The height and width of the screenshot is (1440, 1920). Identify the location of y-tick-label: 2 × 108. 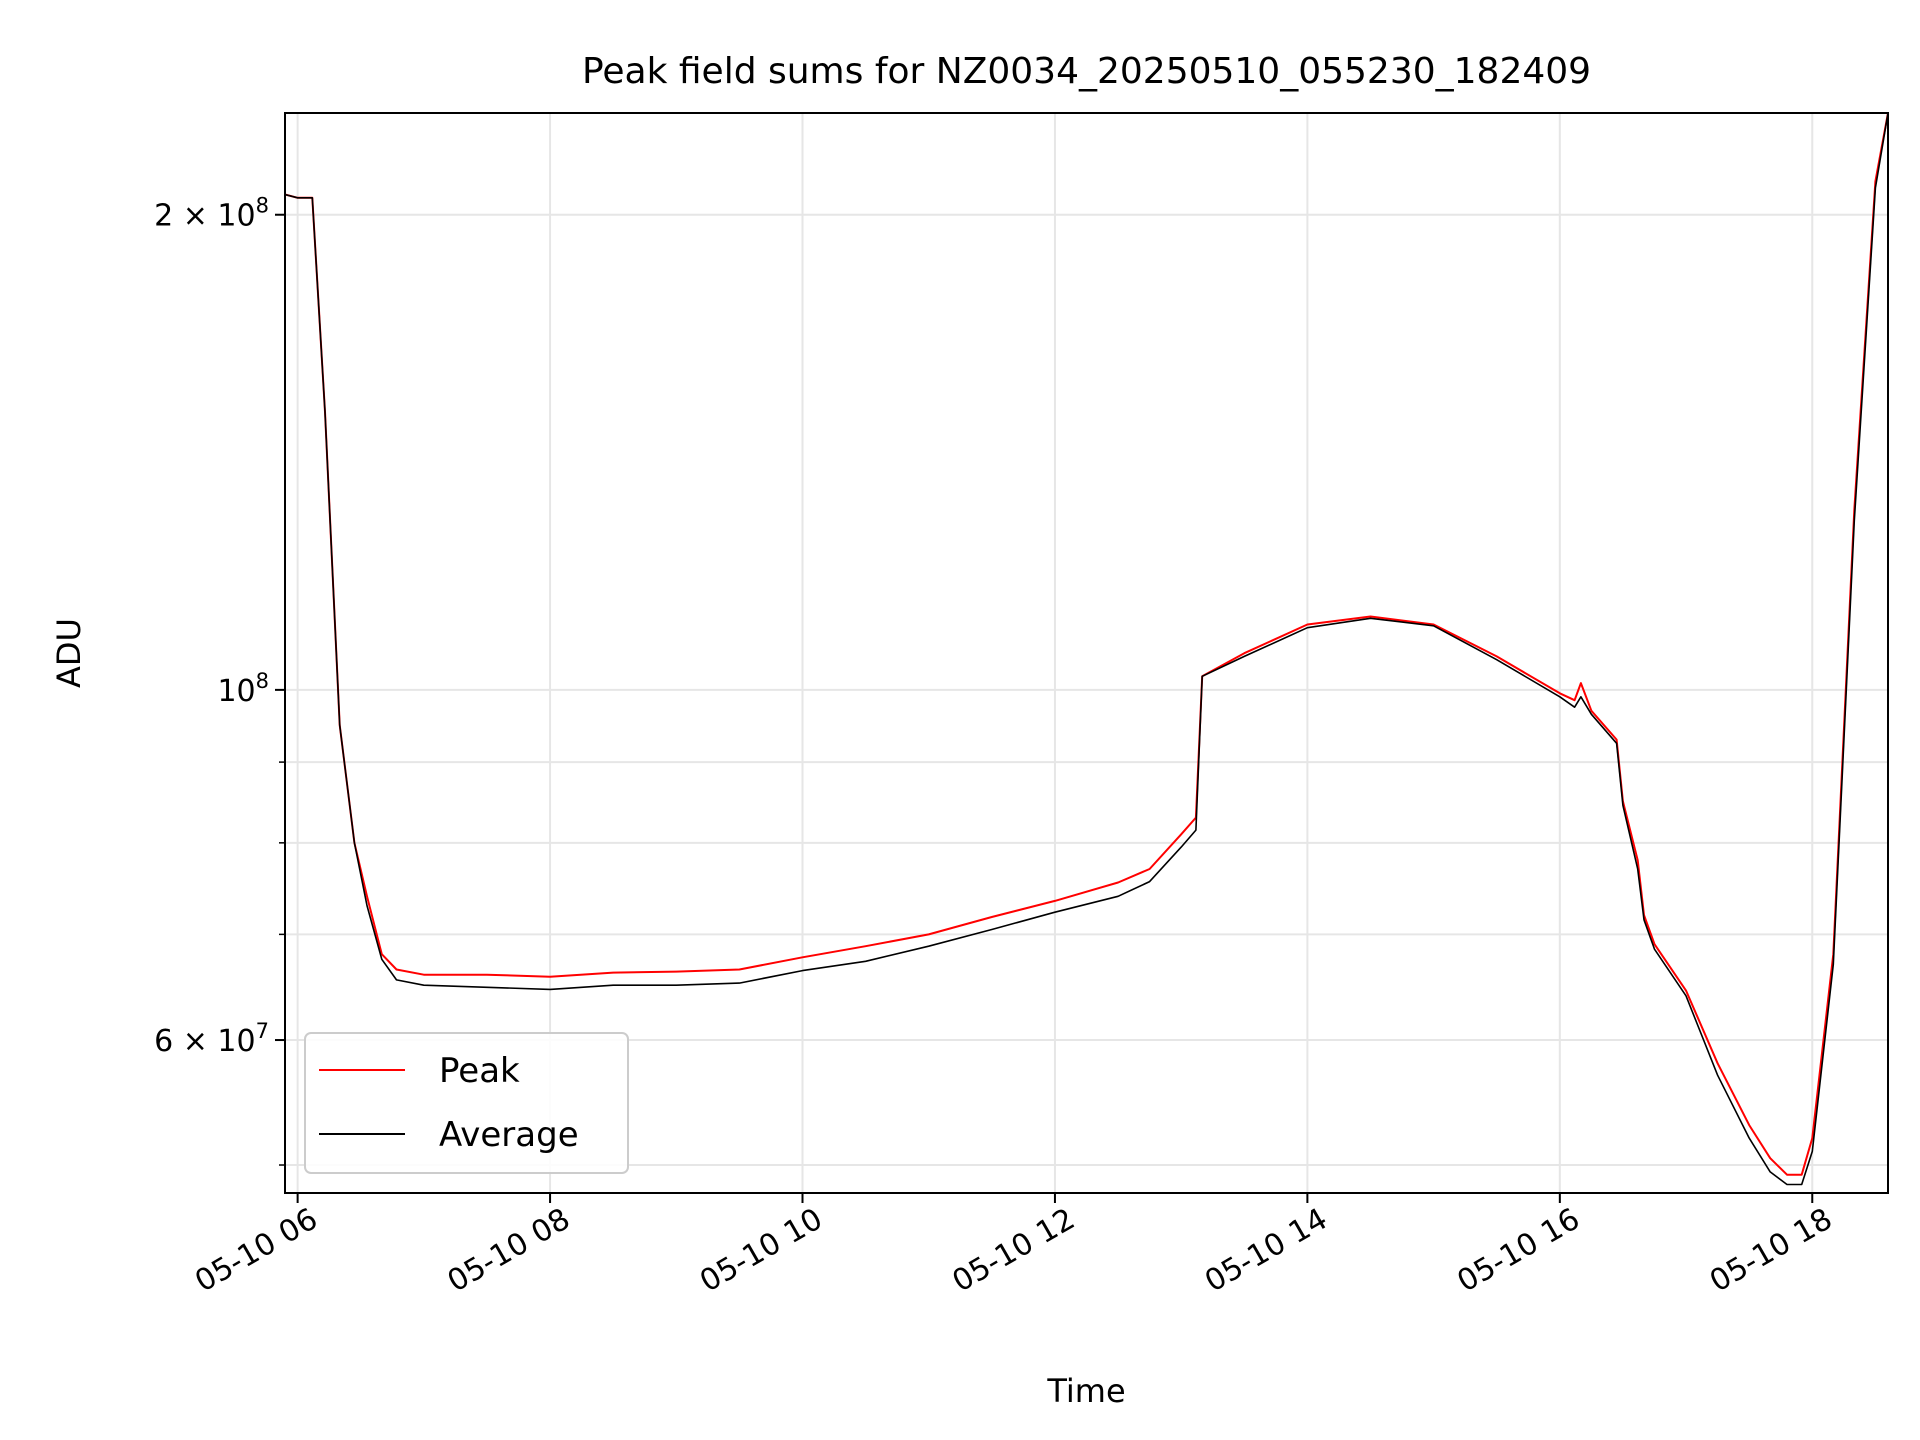
(211, 214).